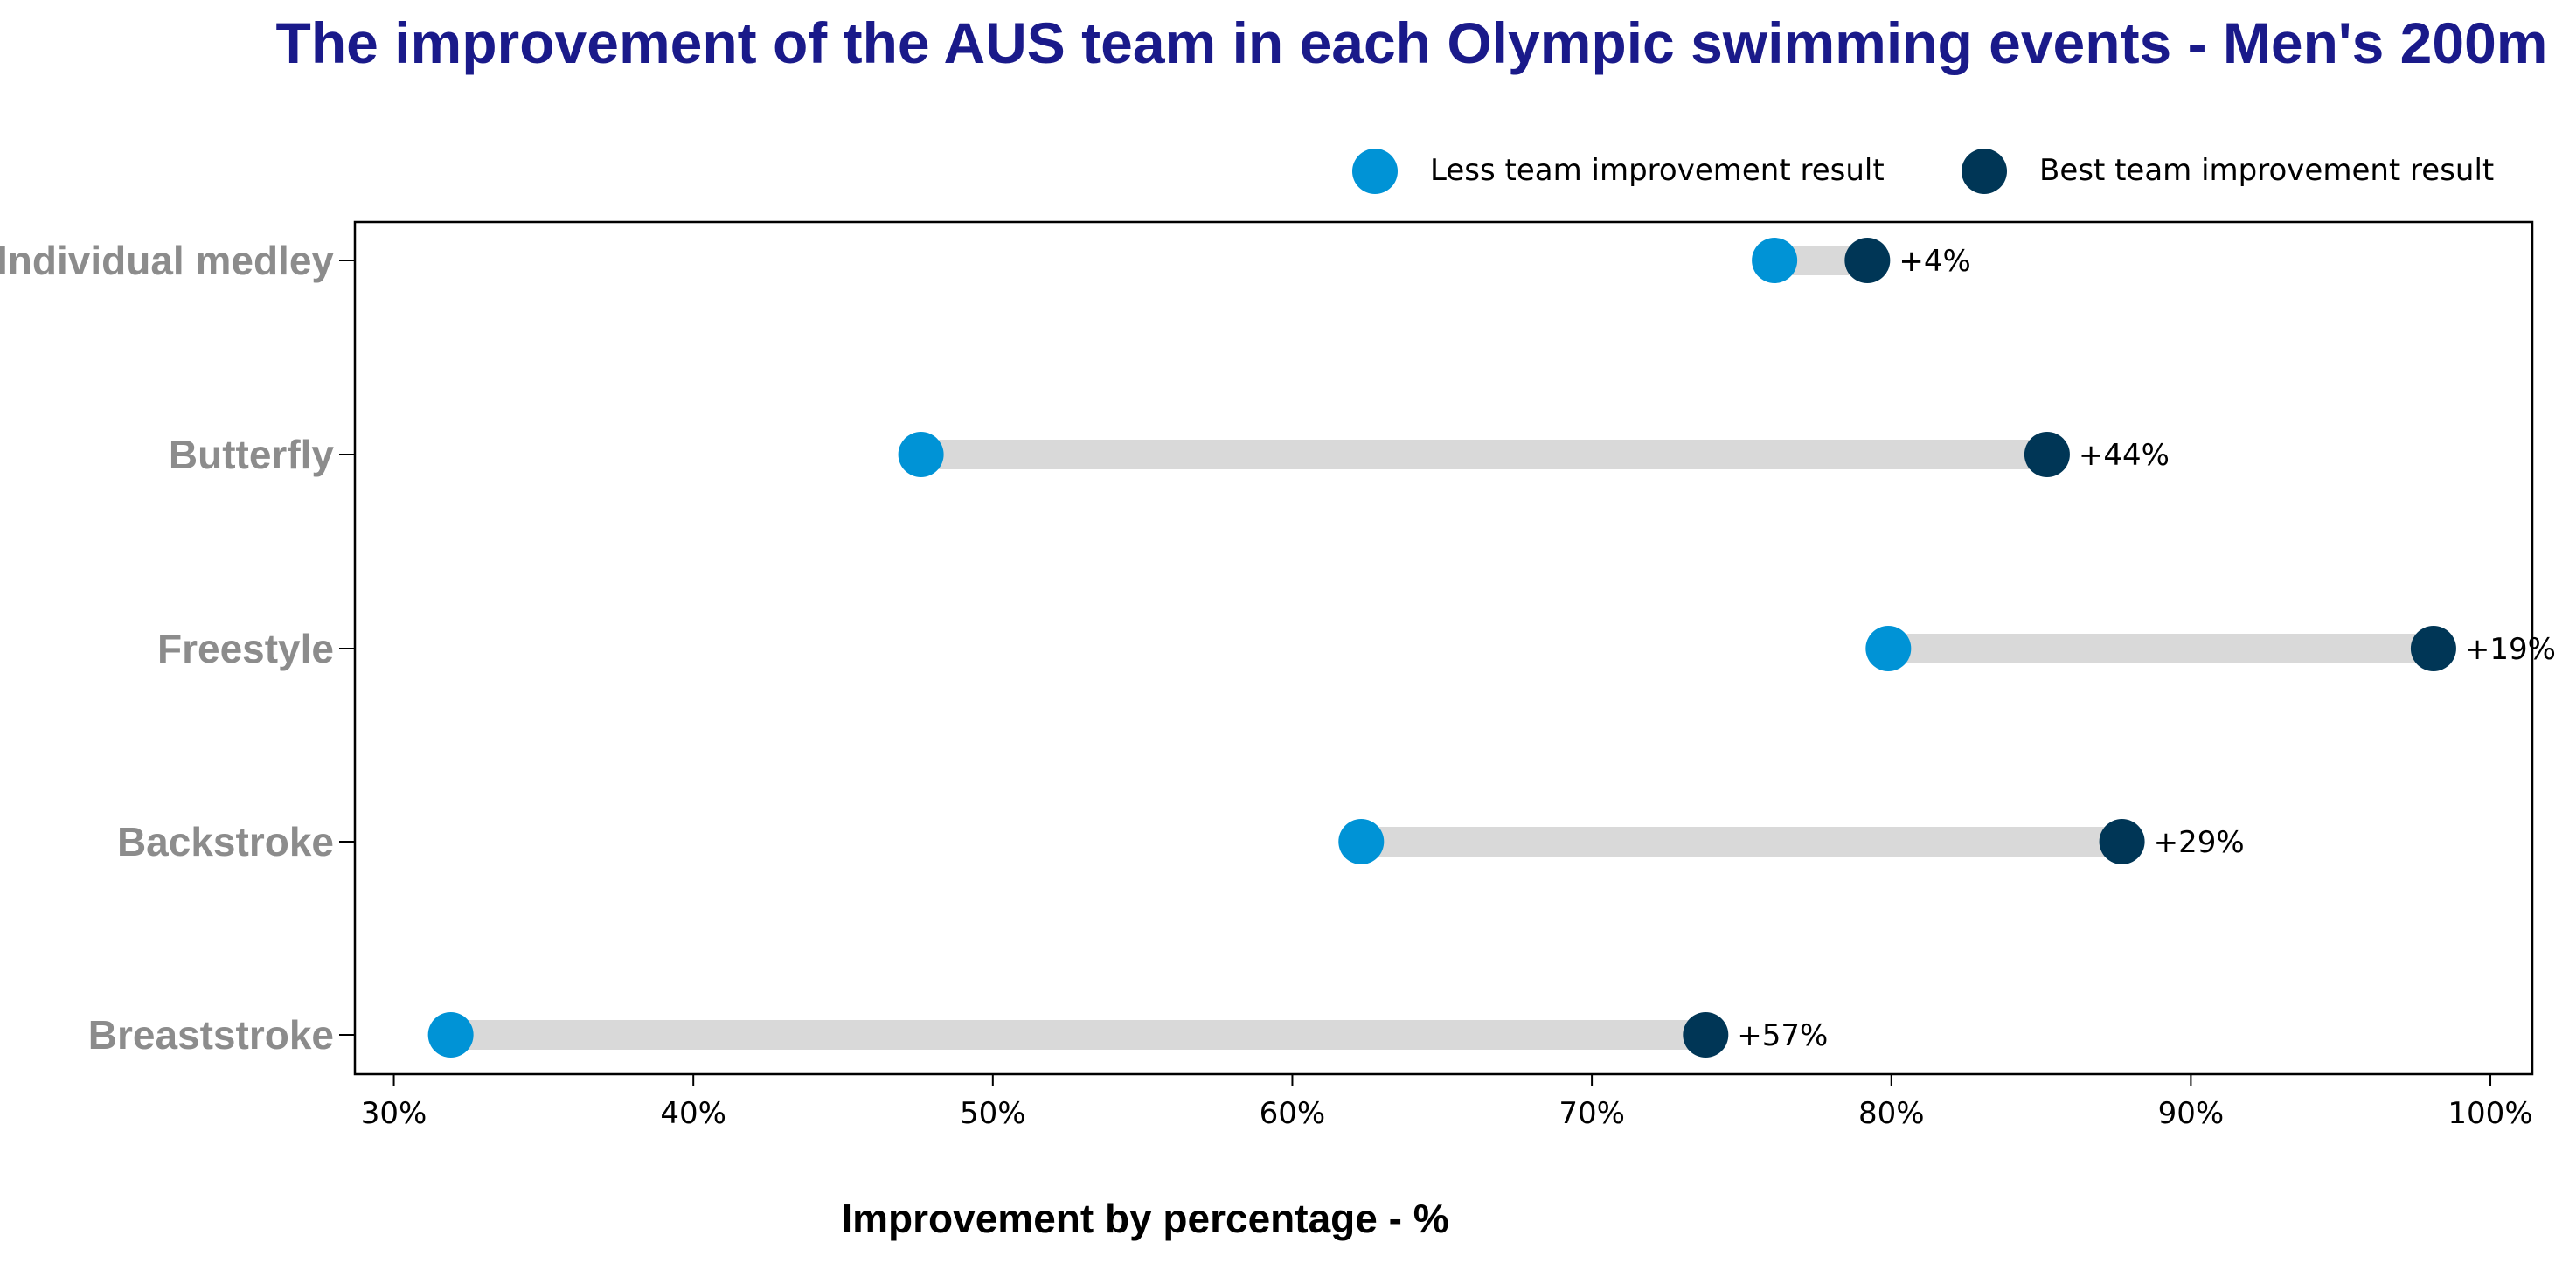  I want to click on legend-marker-best, so click(1985, 171).